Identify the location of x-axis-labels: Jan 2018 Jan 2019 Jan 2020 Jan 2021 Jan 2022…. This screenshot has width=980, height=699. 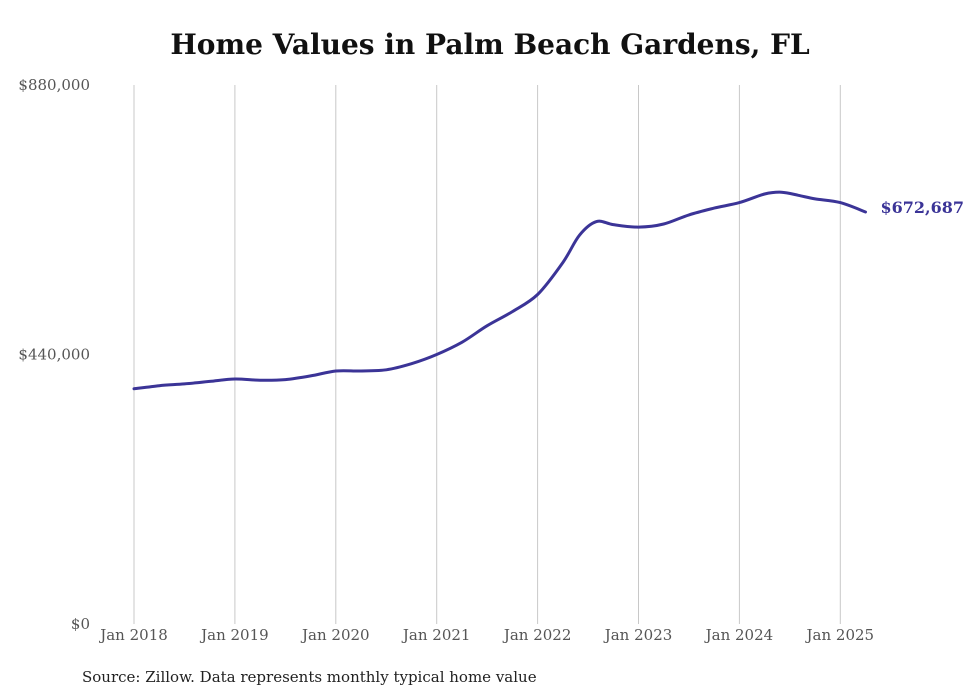
(486, 635).